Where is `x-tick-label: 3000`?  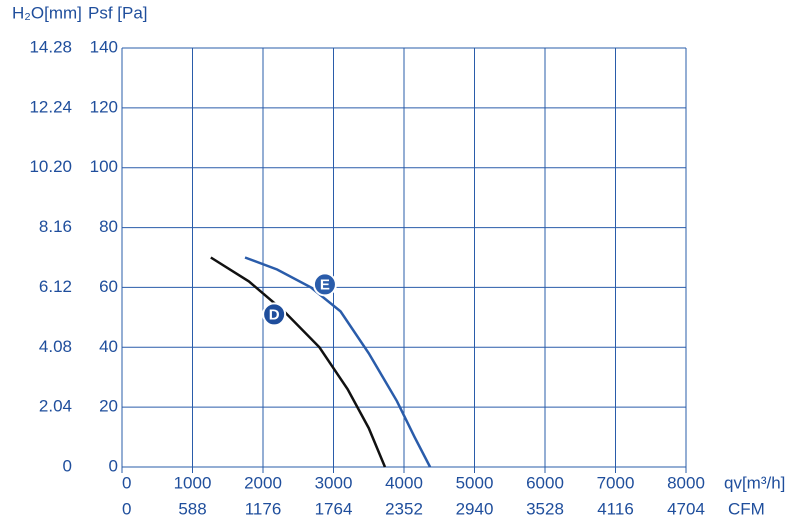
x-tick-label: 3000 is located at coordinates (334, 482).